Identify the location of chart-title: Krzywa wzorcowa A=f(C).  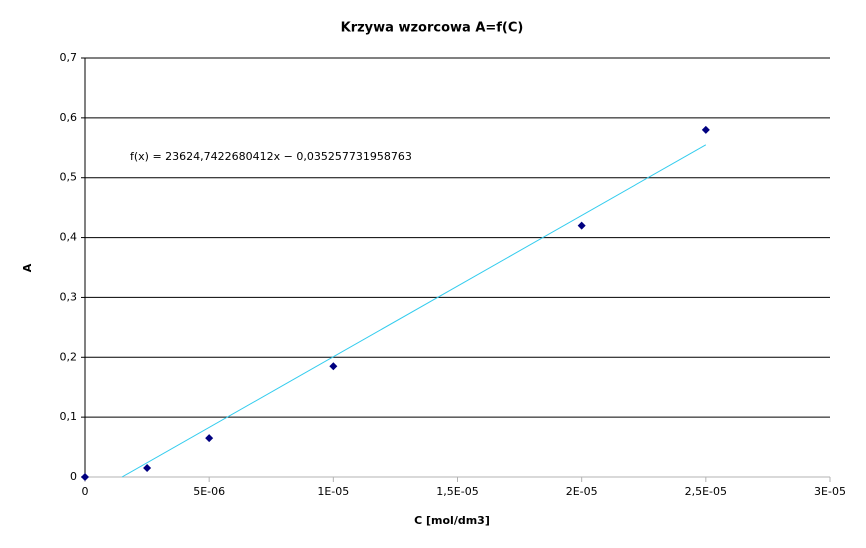
(432, 28).